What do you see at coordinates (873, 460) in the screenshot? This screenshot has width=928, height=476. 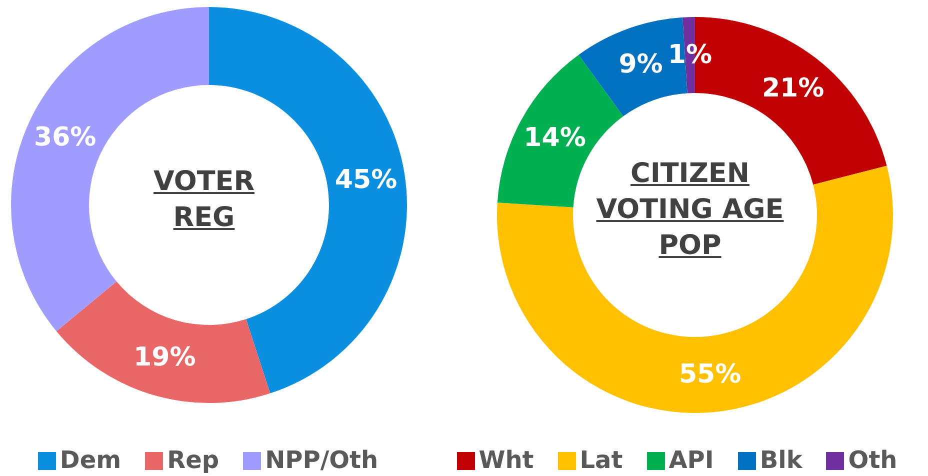 I see `legend-label: Oth` at bounding box center [873, 460].